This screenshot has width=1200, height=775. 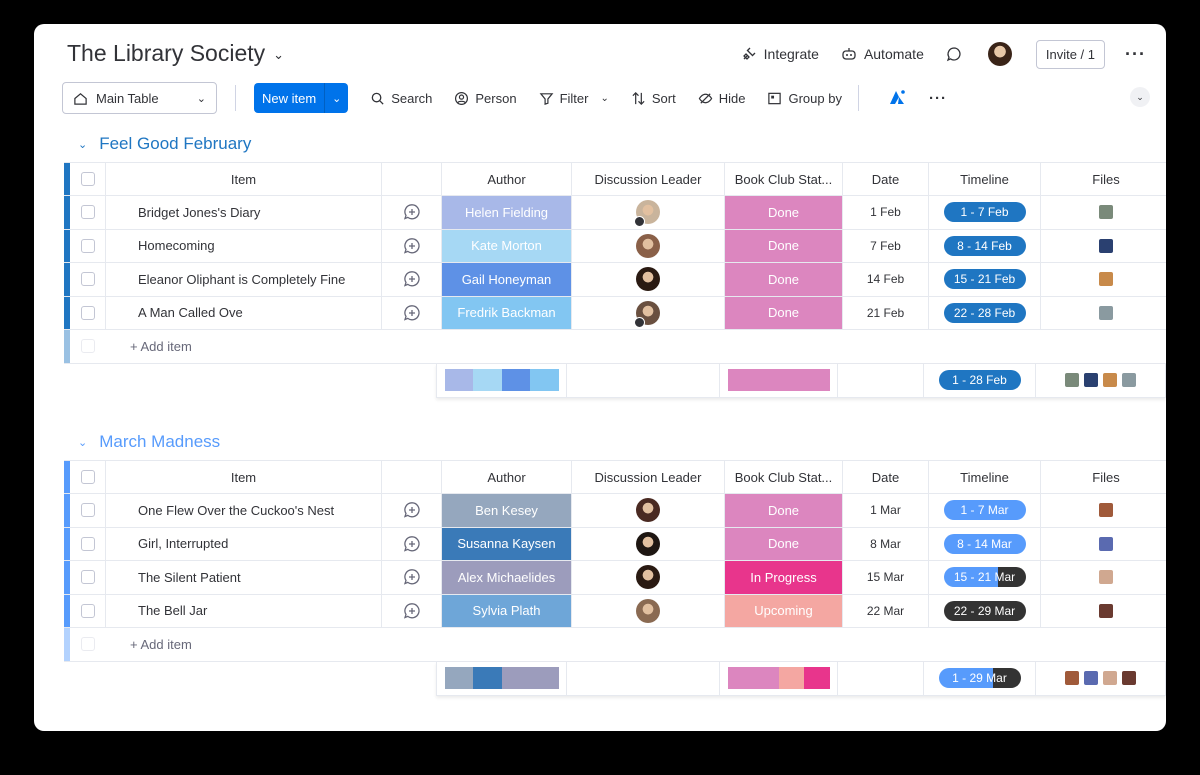 I want to click on column-item: Item, so click(x=244, y=477).